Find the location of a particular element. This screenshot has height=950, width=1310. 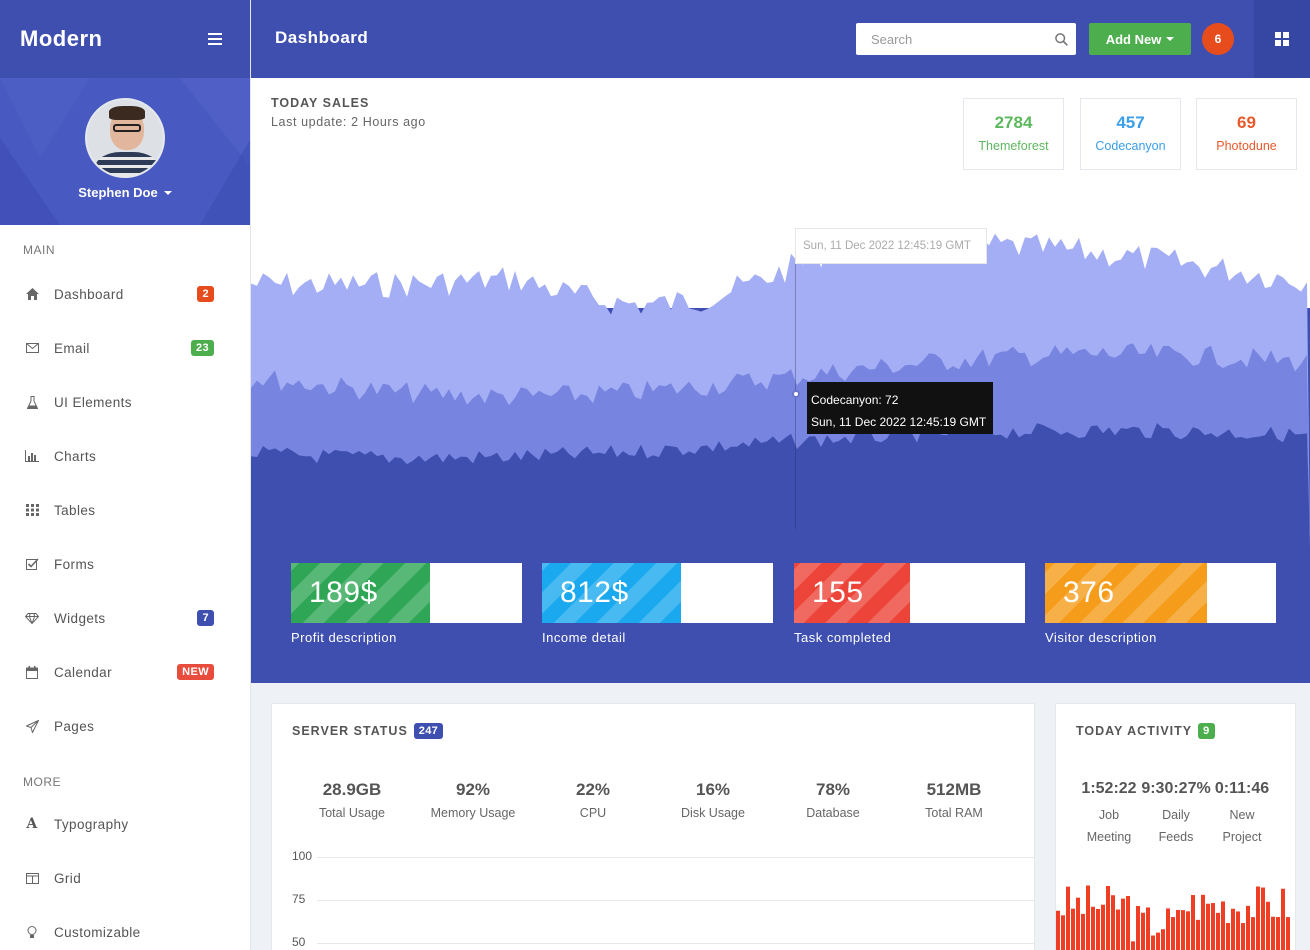

sidebar-item-dashboard: Dashboard 2 is located at coordinates (125, 294).